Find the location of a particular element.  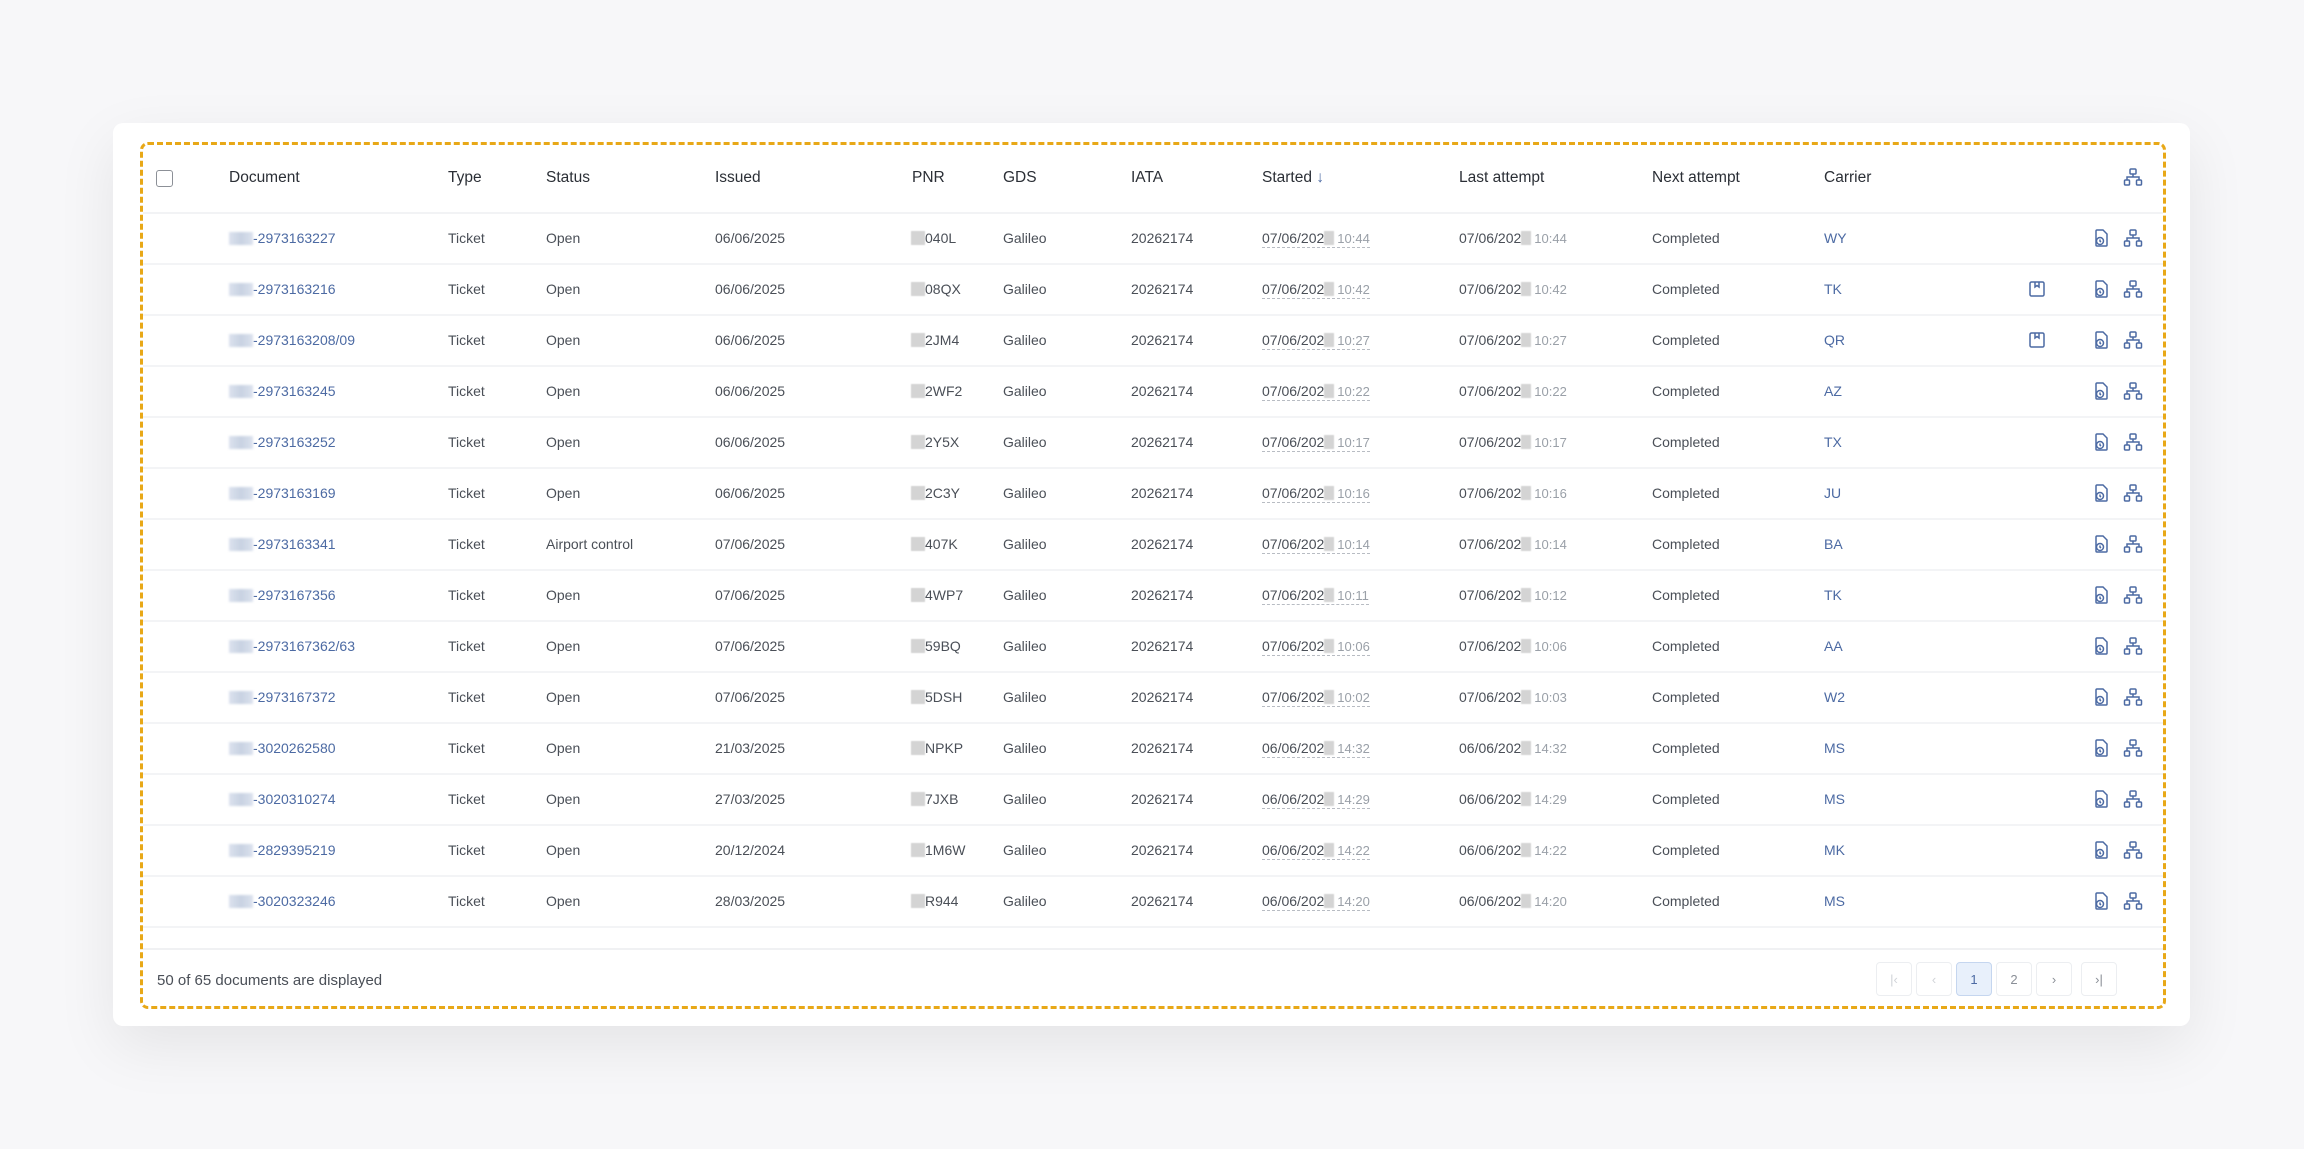

started-cell: 06/06/202 14:29 is located at coordinates (1316, 800).